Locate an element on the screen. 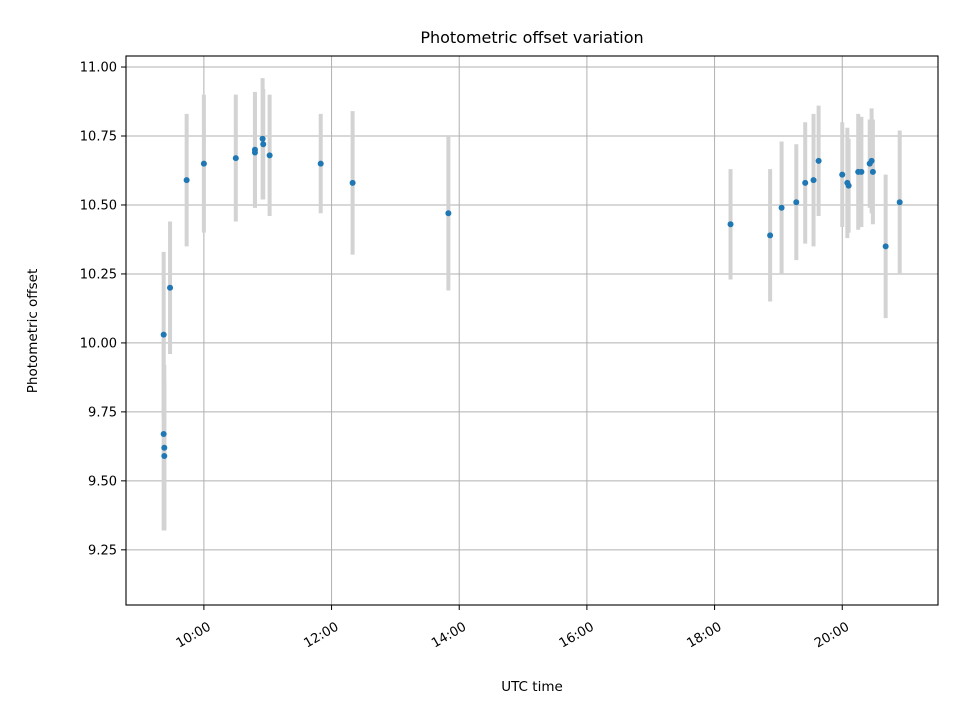  y-tick-label: 10.75 is located at coordinates (98, 137).